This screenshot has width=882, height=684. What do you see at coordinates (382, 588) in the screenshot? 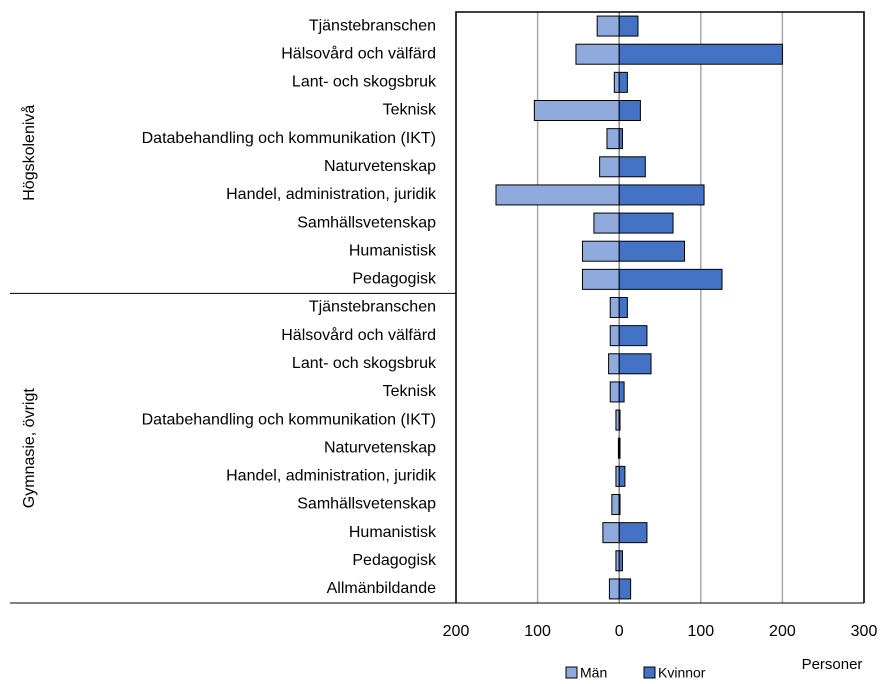
I see `y-tick-label: Allmänbildande` at bounding box center [382, 588].